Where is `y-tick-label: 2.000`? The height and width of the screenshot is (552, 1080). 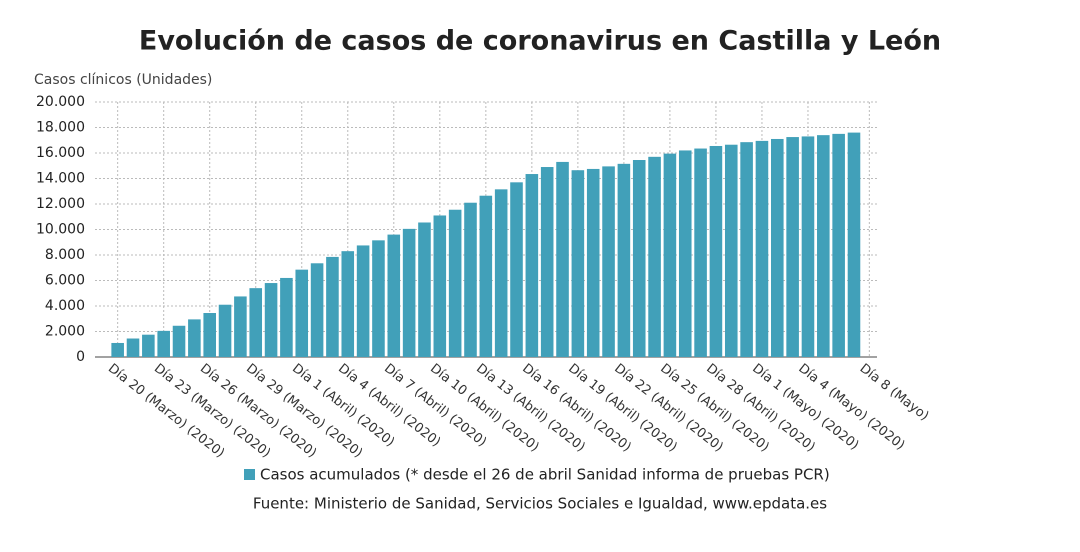 y-tick-label: 2.000 is located at coordinates (65, 332).